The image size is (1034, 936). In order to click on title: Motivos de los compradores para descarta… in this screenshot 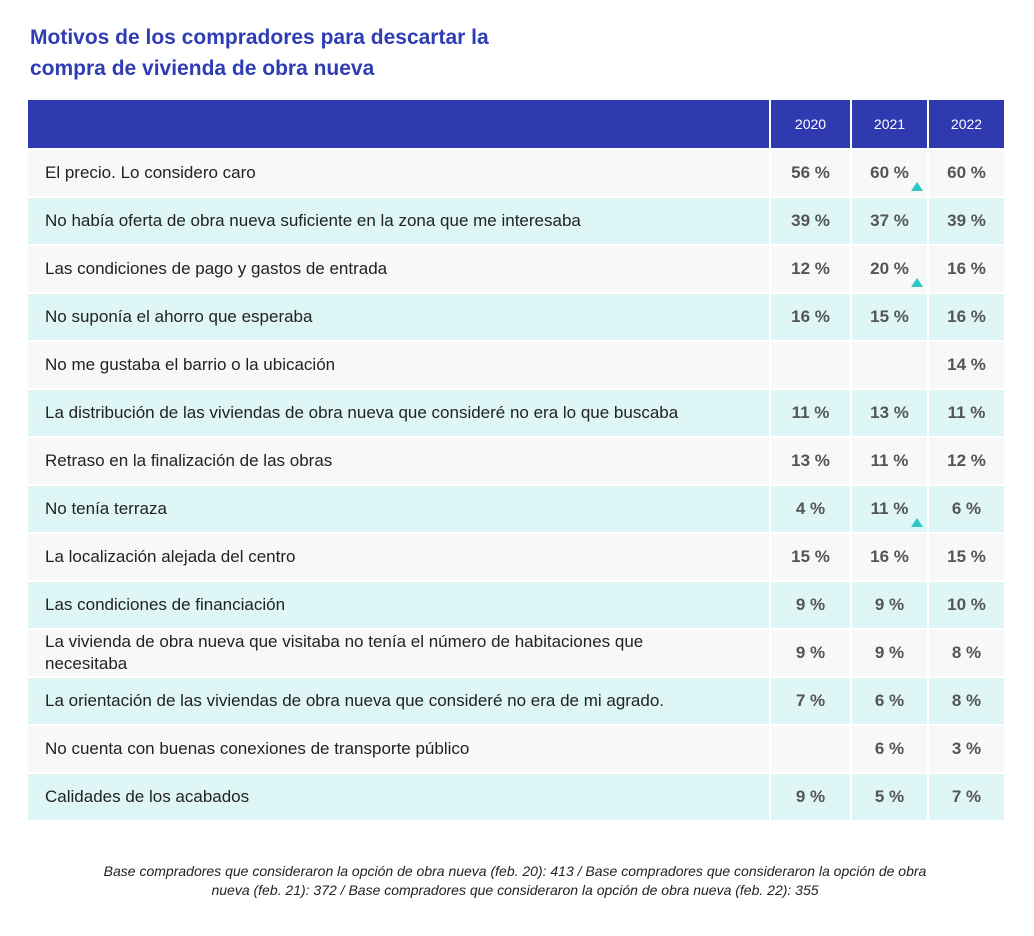, I will do `click(259, 53)`.